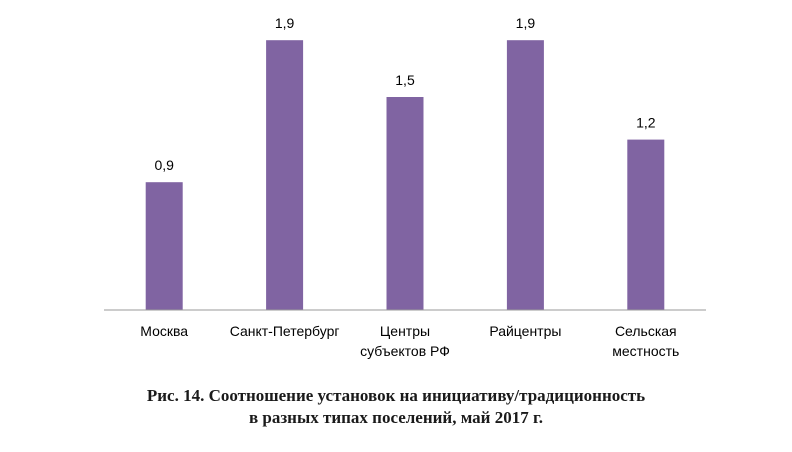 This screenshot has width=792, height=452. I want to click on category-label-4: Сельская местность, so click(645, 341).